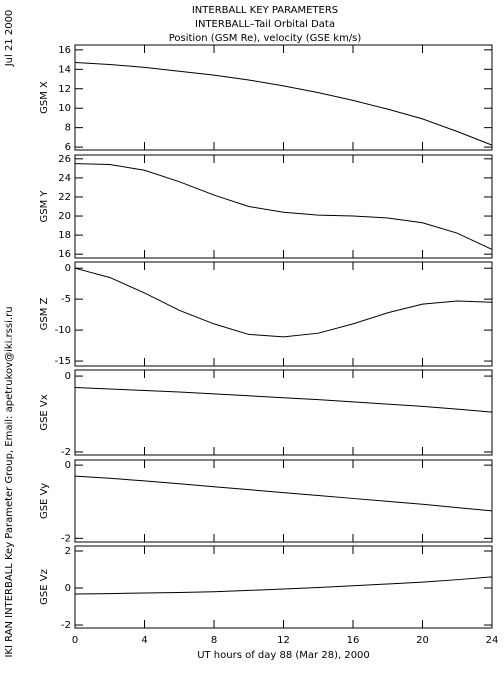  Describe the element at coordinates (44, 501) in the screenshot. I see `y-axis-label: GSE Vy` at that location.